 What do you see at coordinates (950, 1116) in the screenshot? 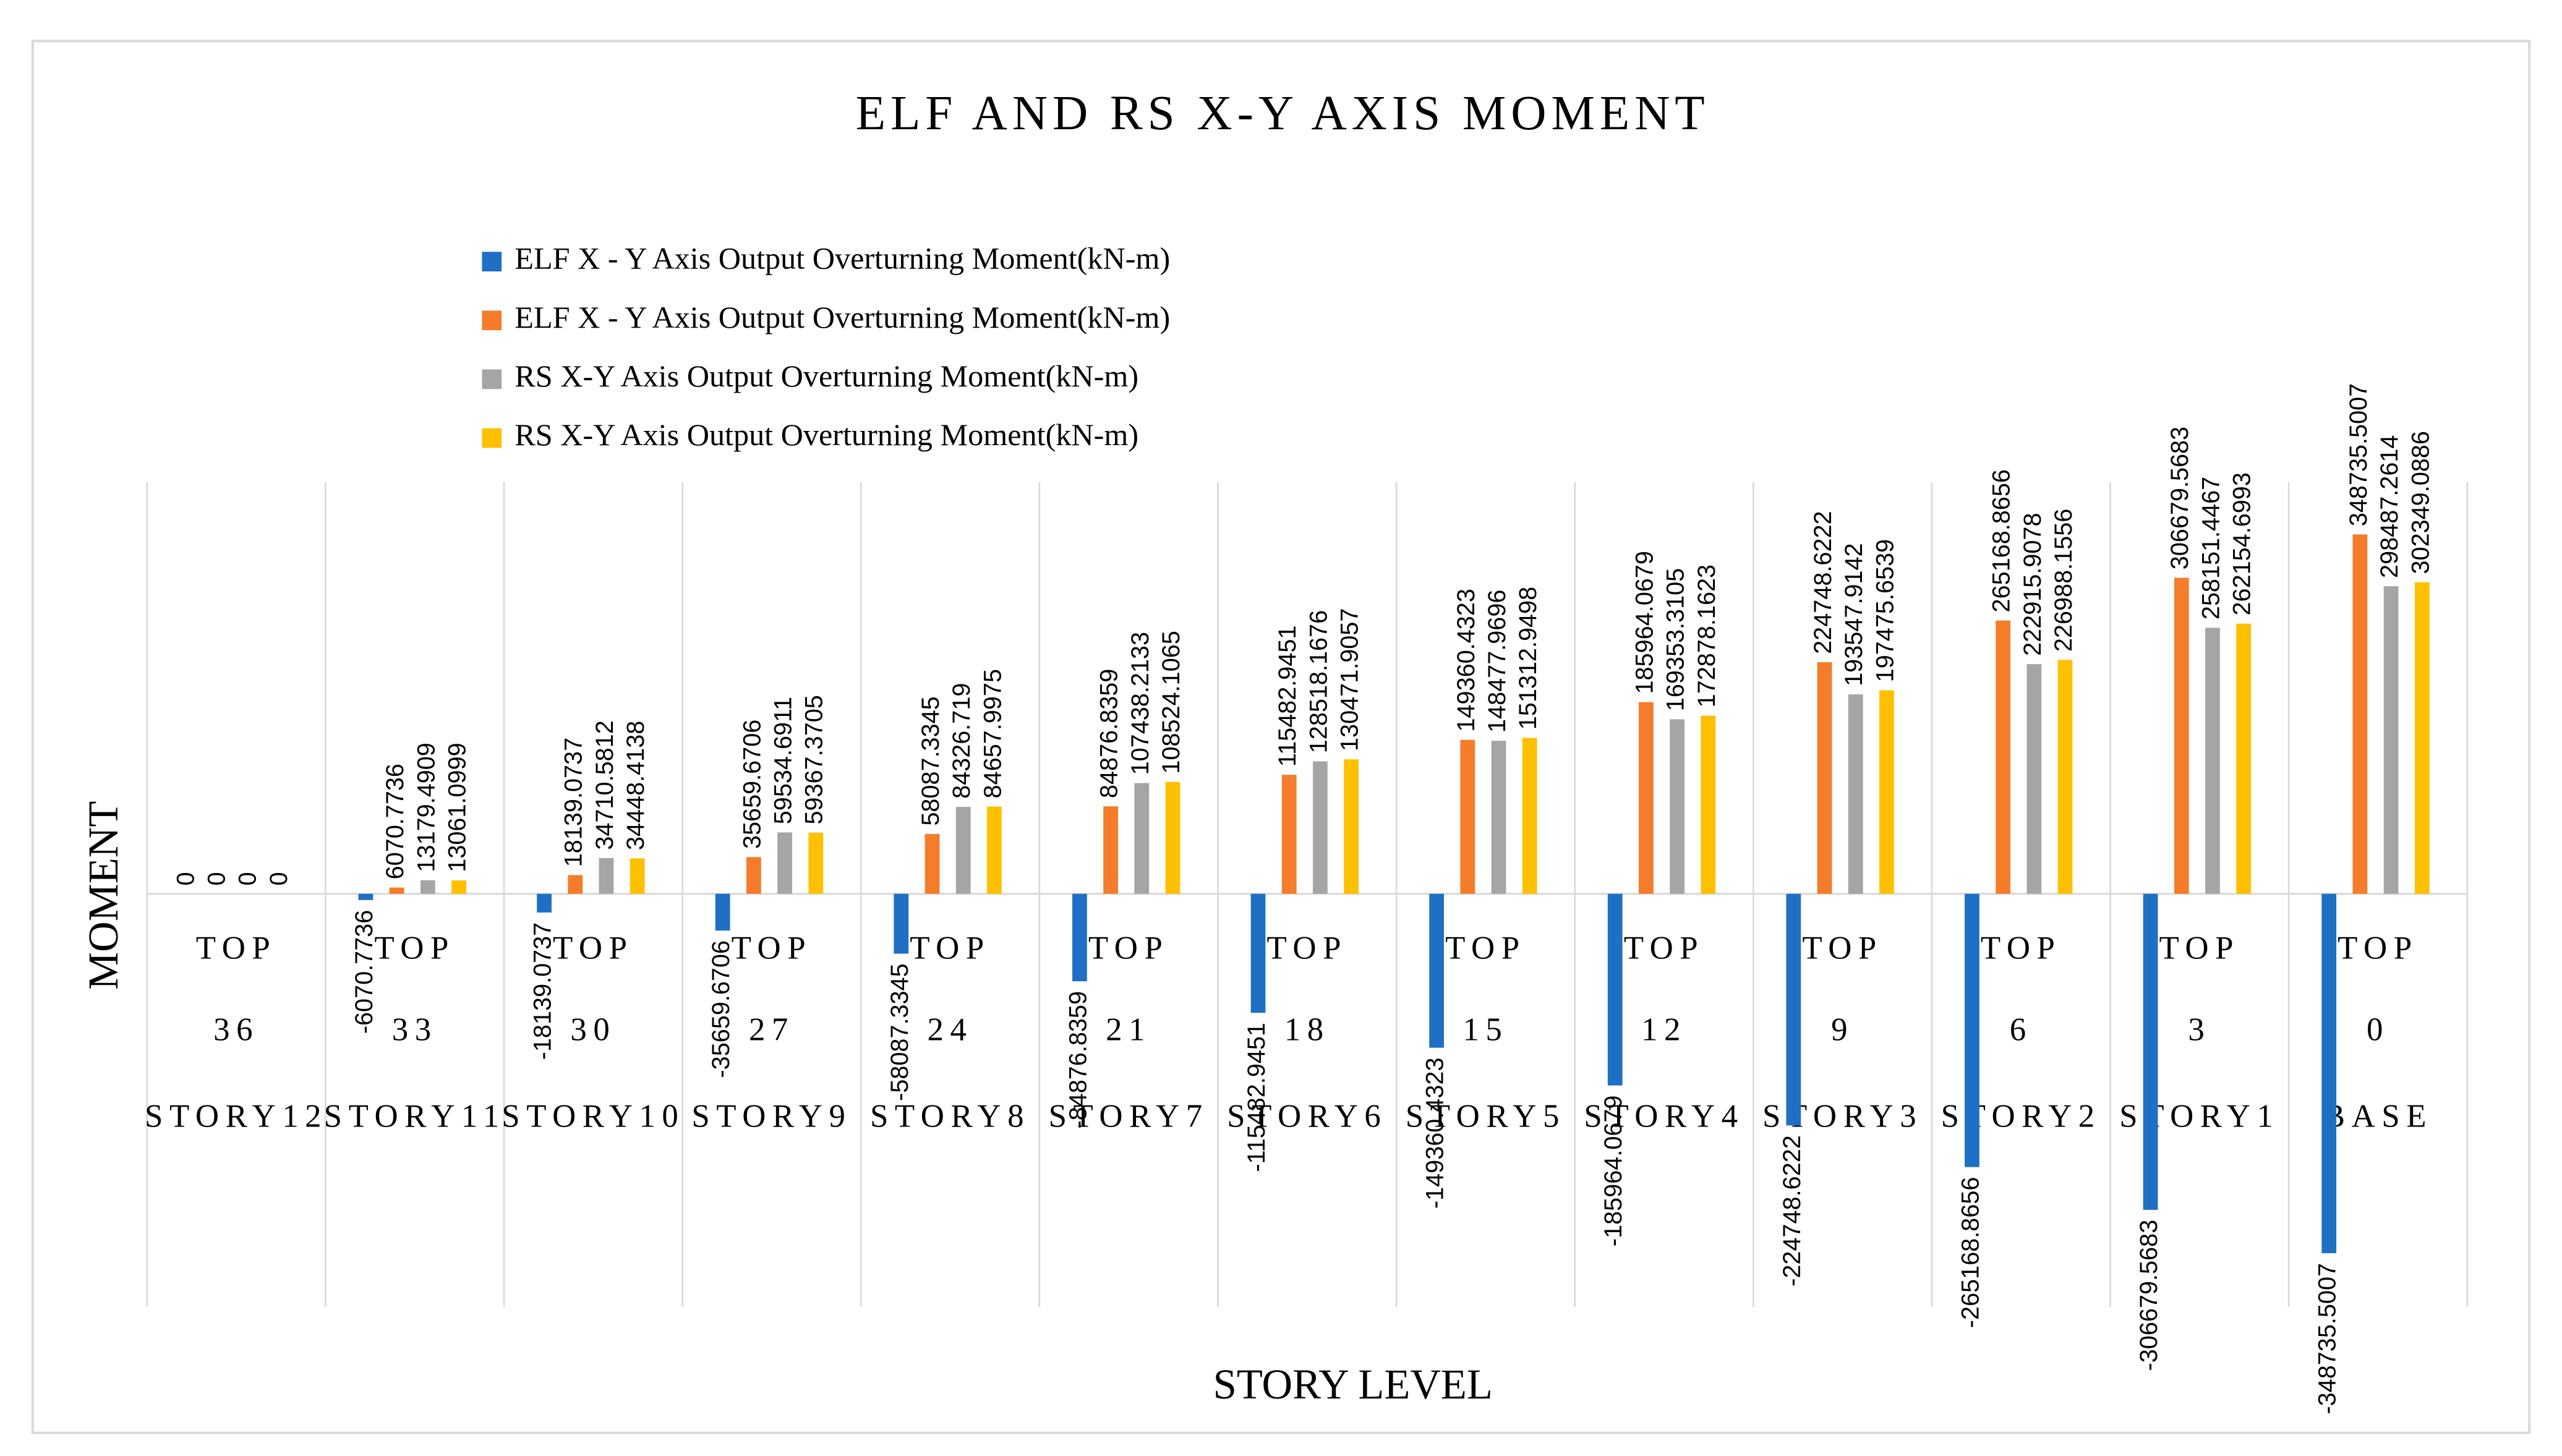
I see `x-tick-label: STORY8` at bounding box center [950, 1116].